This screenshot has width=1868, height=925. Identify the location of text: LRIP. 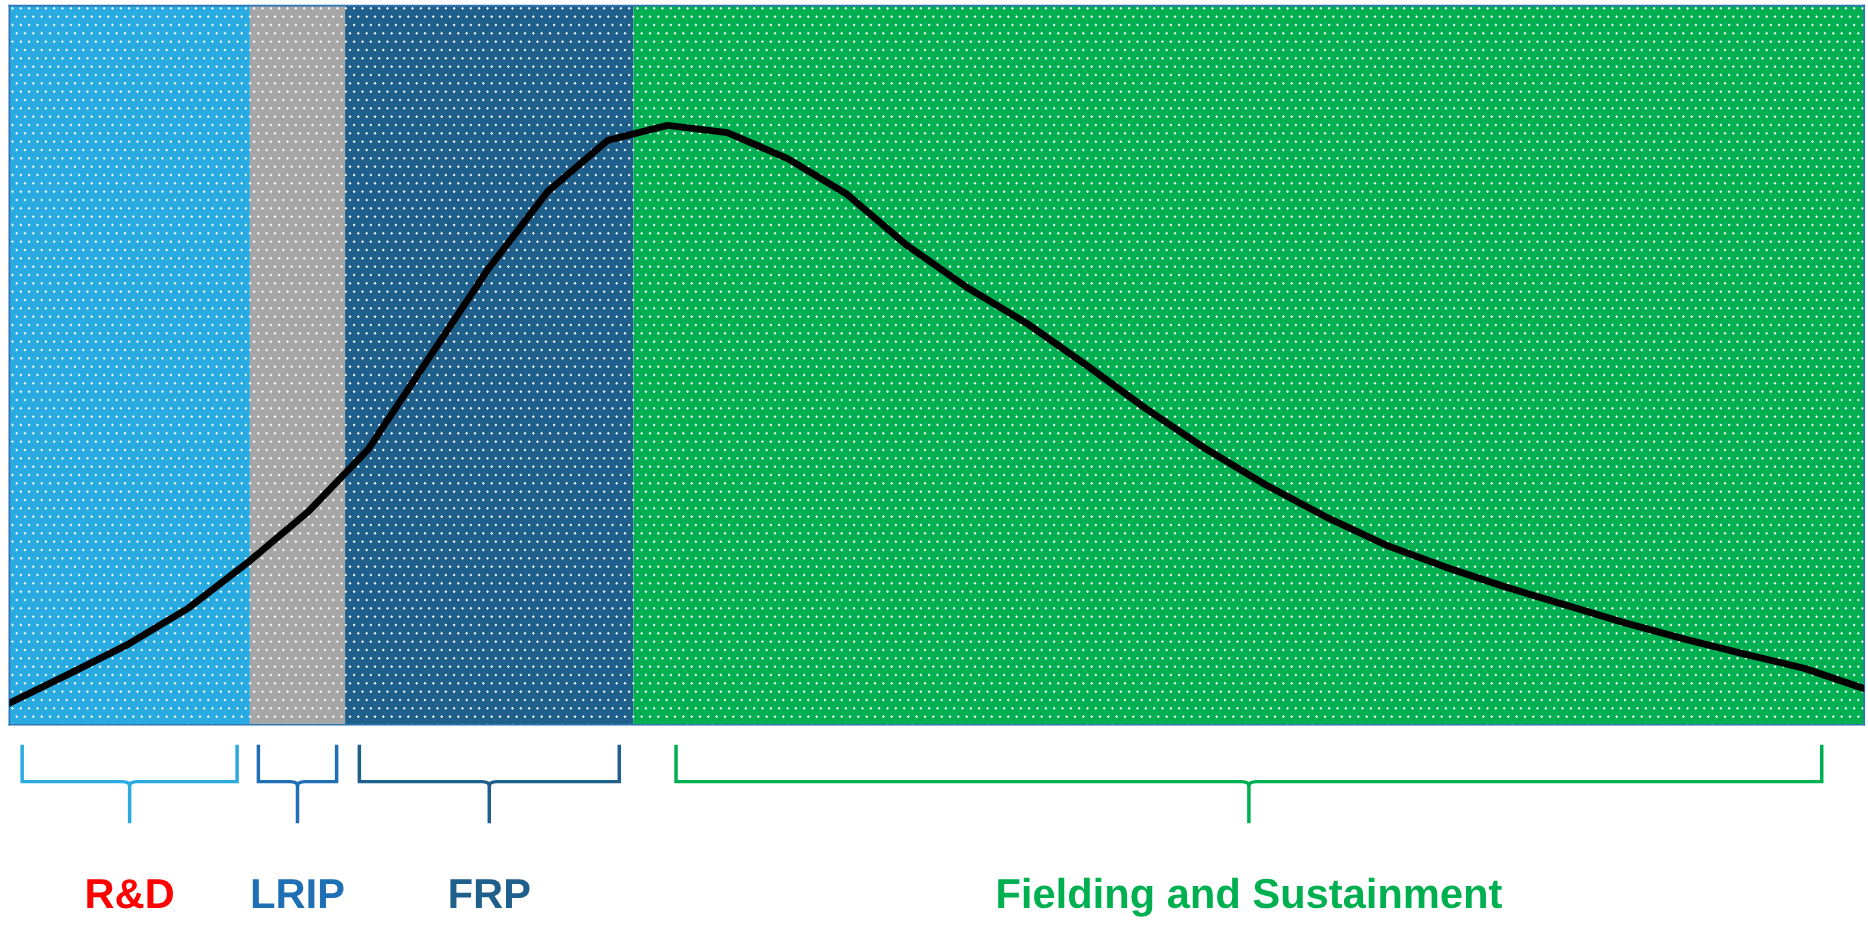
(298, 894).